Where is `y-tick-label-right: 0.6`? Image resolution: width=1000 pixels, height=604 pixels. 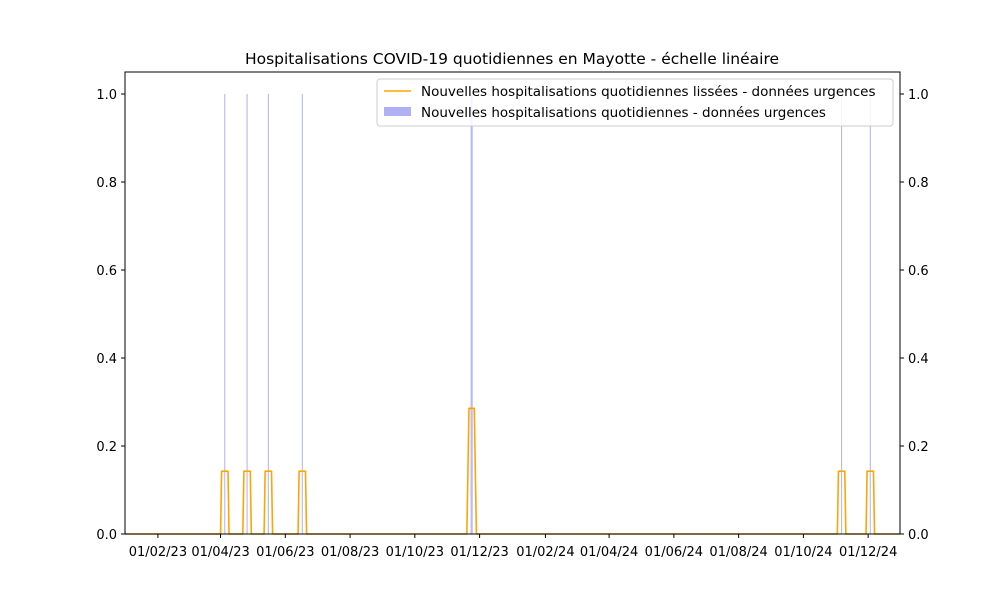 y-tick-label-right: 0.6 is located at coordinates (918, 271).